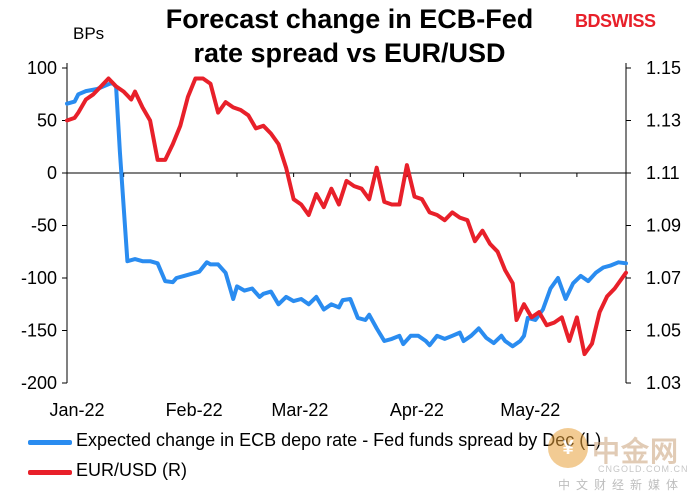  I want to click on right-axis-ticks: 1.15 1.13 1.11 1.09 1.07 1.05 1.03, so click(653, 225).